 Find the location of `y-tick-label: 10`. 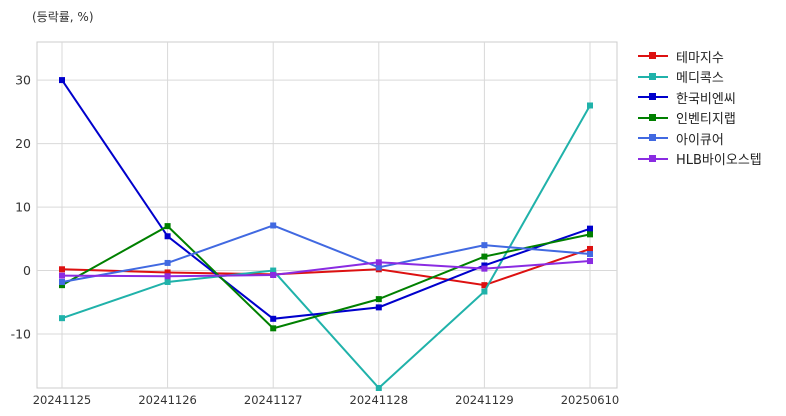

y-tick-label: 10 is located at coordinates (23, 207).